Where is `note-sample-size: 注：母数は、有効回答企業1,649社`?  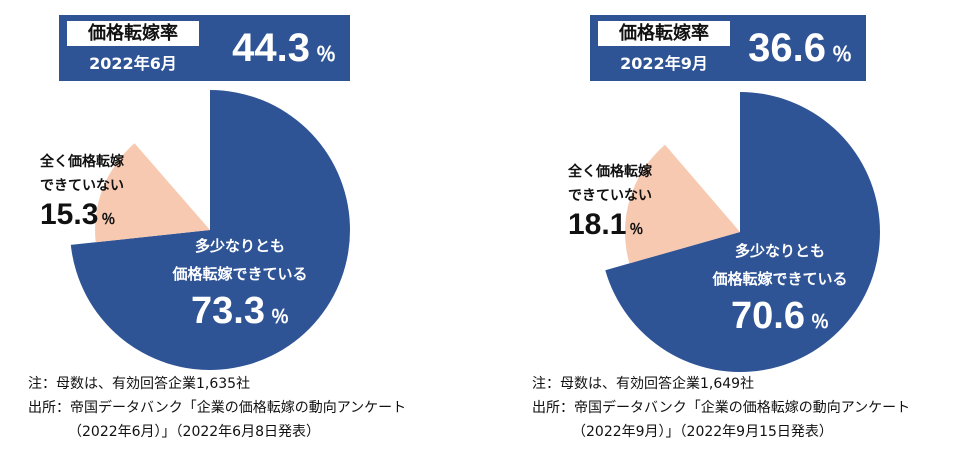 note-sample-size: 注：母数は、有効回答企業1,649社 is located at coordinates (643, 384).